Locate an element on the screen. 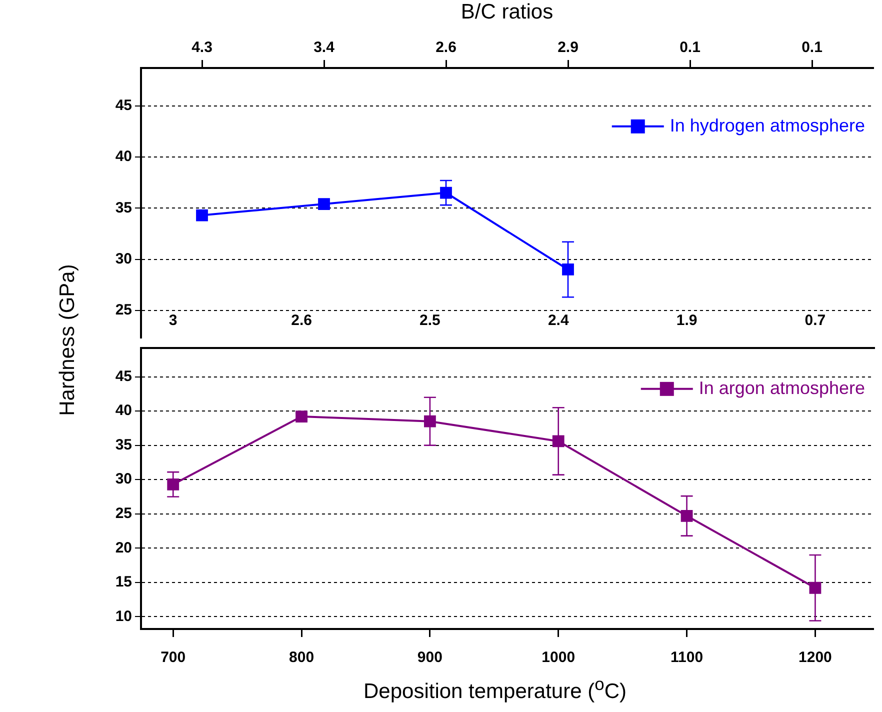 This screenshot has width=882, height=712. legend-label: In argon atmosphere is located at coordinates (782, 388).